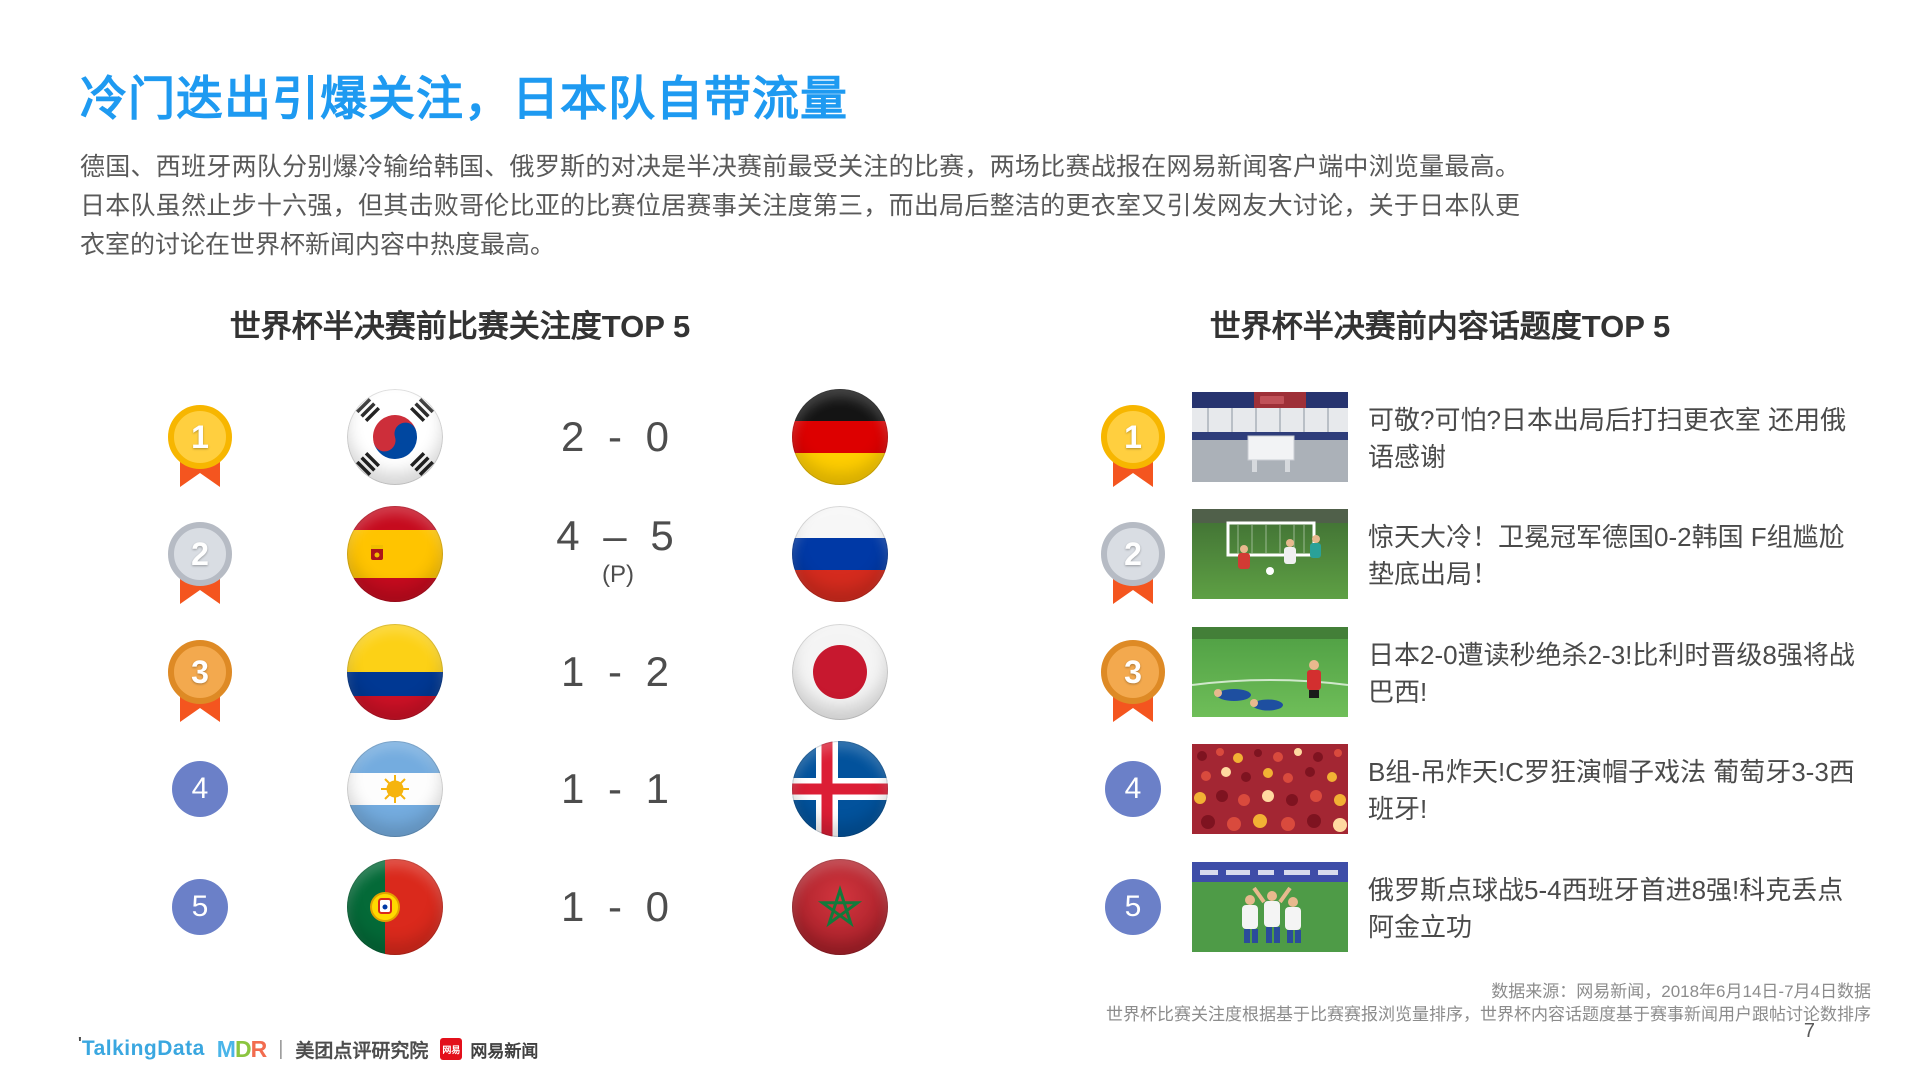  I want to click on flag-spain-icon, so click(395, 554).